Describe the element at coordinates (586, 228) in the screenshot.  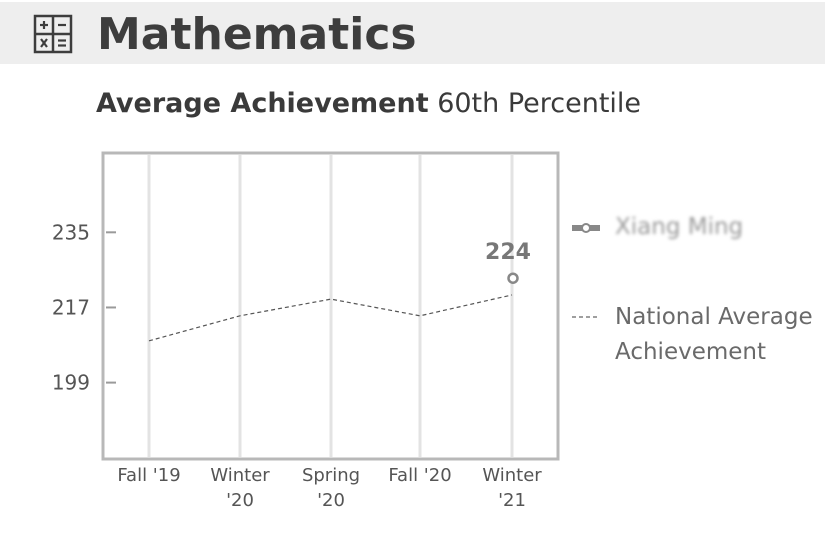
I see `legend-marker-icon` at that location.